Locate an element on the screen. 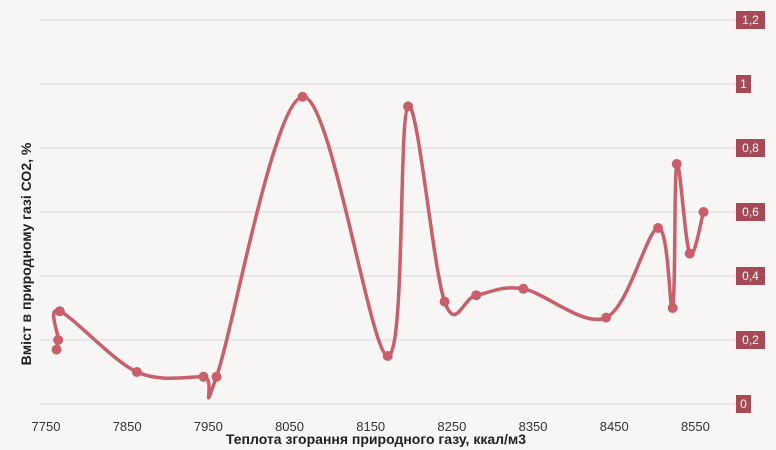  x-tick-labels: 7750 7850 7950 8050 8150 8250 8350 8450 8550 is located at coordinates (371, 426).